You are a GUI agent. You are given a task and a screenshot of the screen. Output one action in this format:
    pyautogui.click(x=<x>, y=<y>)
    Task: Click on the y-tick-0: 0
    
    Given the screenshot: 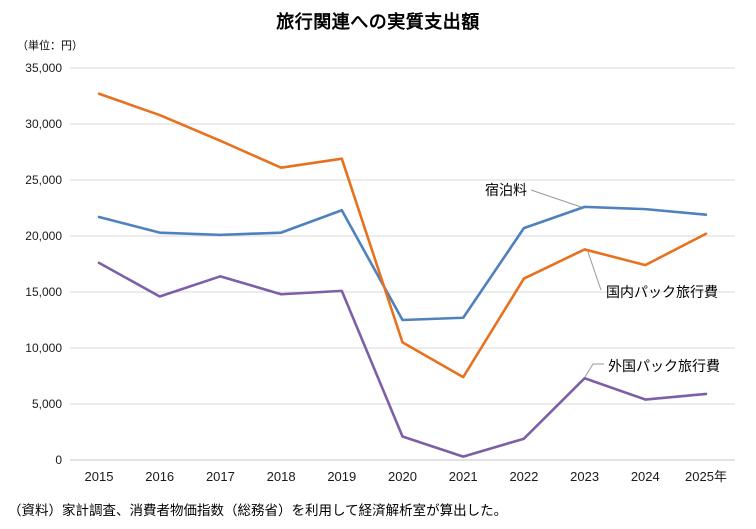 What is the action you would take?
    pyautogui.click(x=58, y=460)
    